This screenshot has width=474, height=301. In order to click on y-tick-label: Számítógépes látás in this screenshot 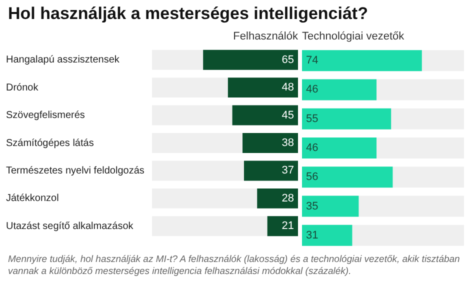, I will do `click(50, 143)`.